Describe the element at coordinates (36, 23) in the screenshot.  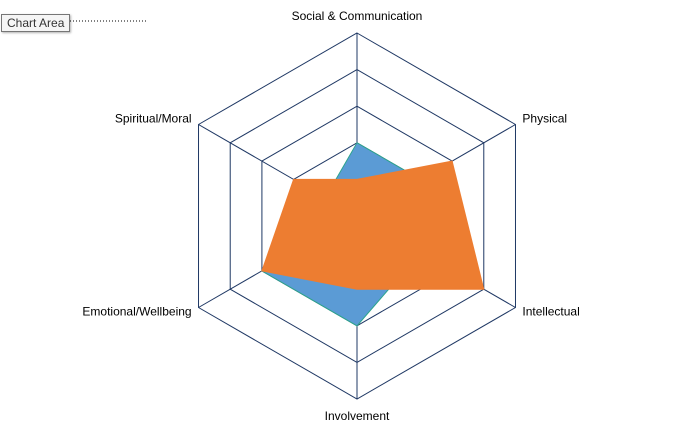
I see `tooltip: Chart Area` at that location.